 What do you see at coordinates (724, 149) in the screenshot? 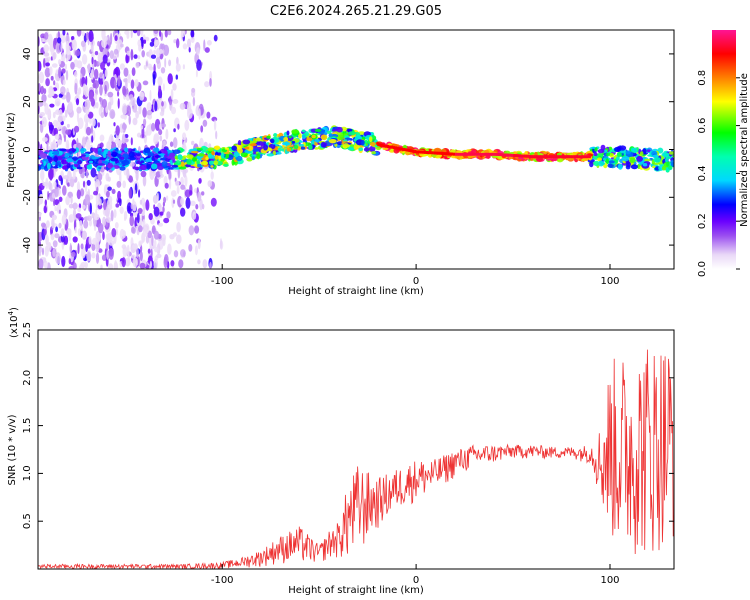
I see `colorbar-gradient` at bounding box center [724, 149].